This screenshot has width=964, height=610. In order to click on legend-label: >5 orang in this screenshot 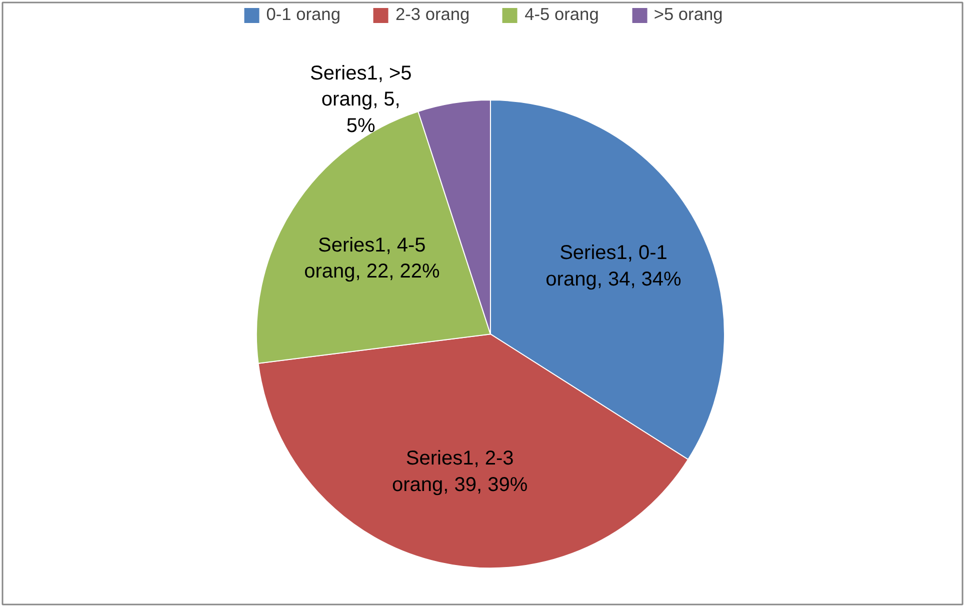, I will do `click(688, 14)`.